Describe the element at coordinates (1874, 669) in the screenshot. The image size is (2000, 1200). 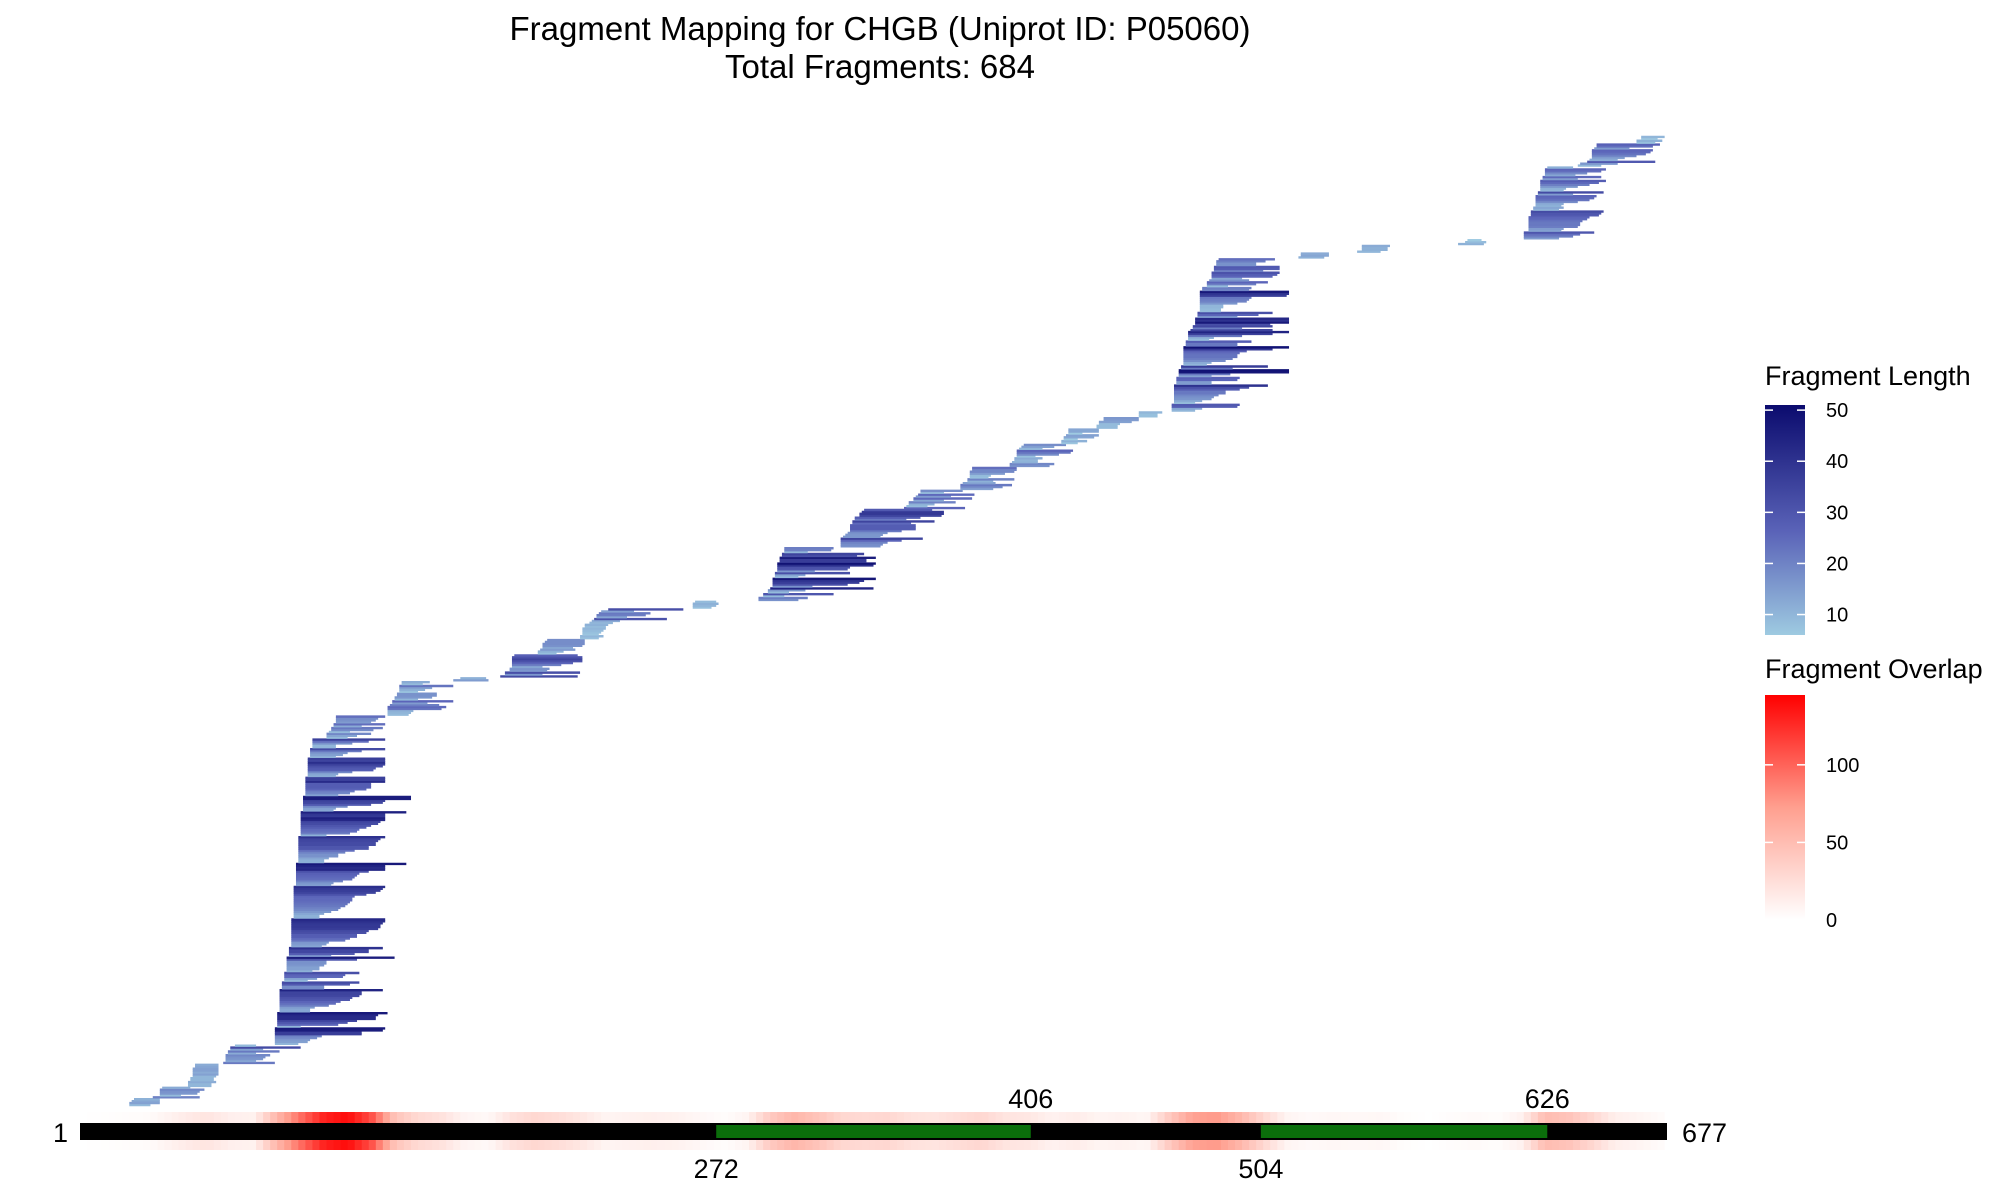
I see `fragment-overlap-legend-title: Fragment Overlap` at that location.